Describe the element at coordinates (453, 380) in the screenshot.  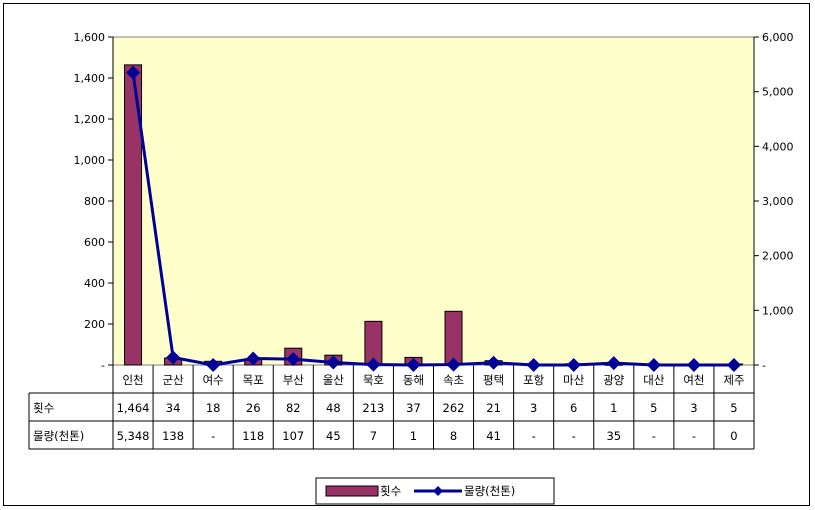
I see `category-label: 속초` at that location.